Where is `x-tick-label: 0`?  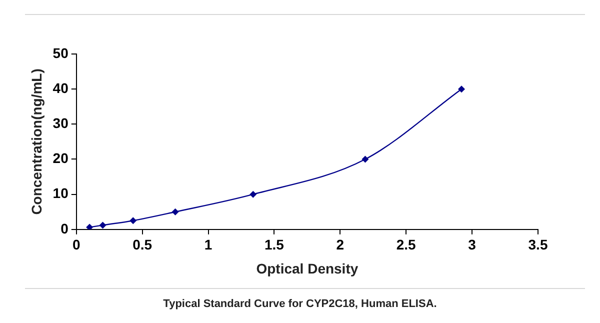 x-tick-label: 0 is located at coordinates (76, 244).